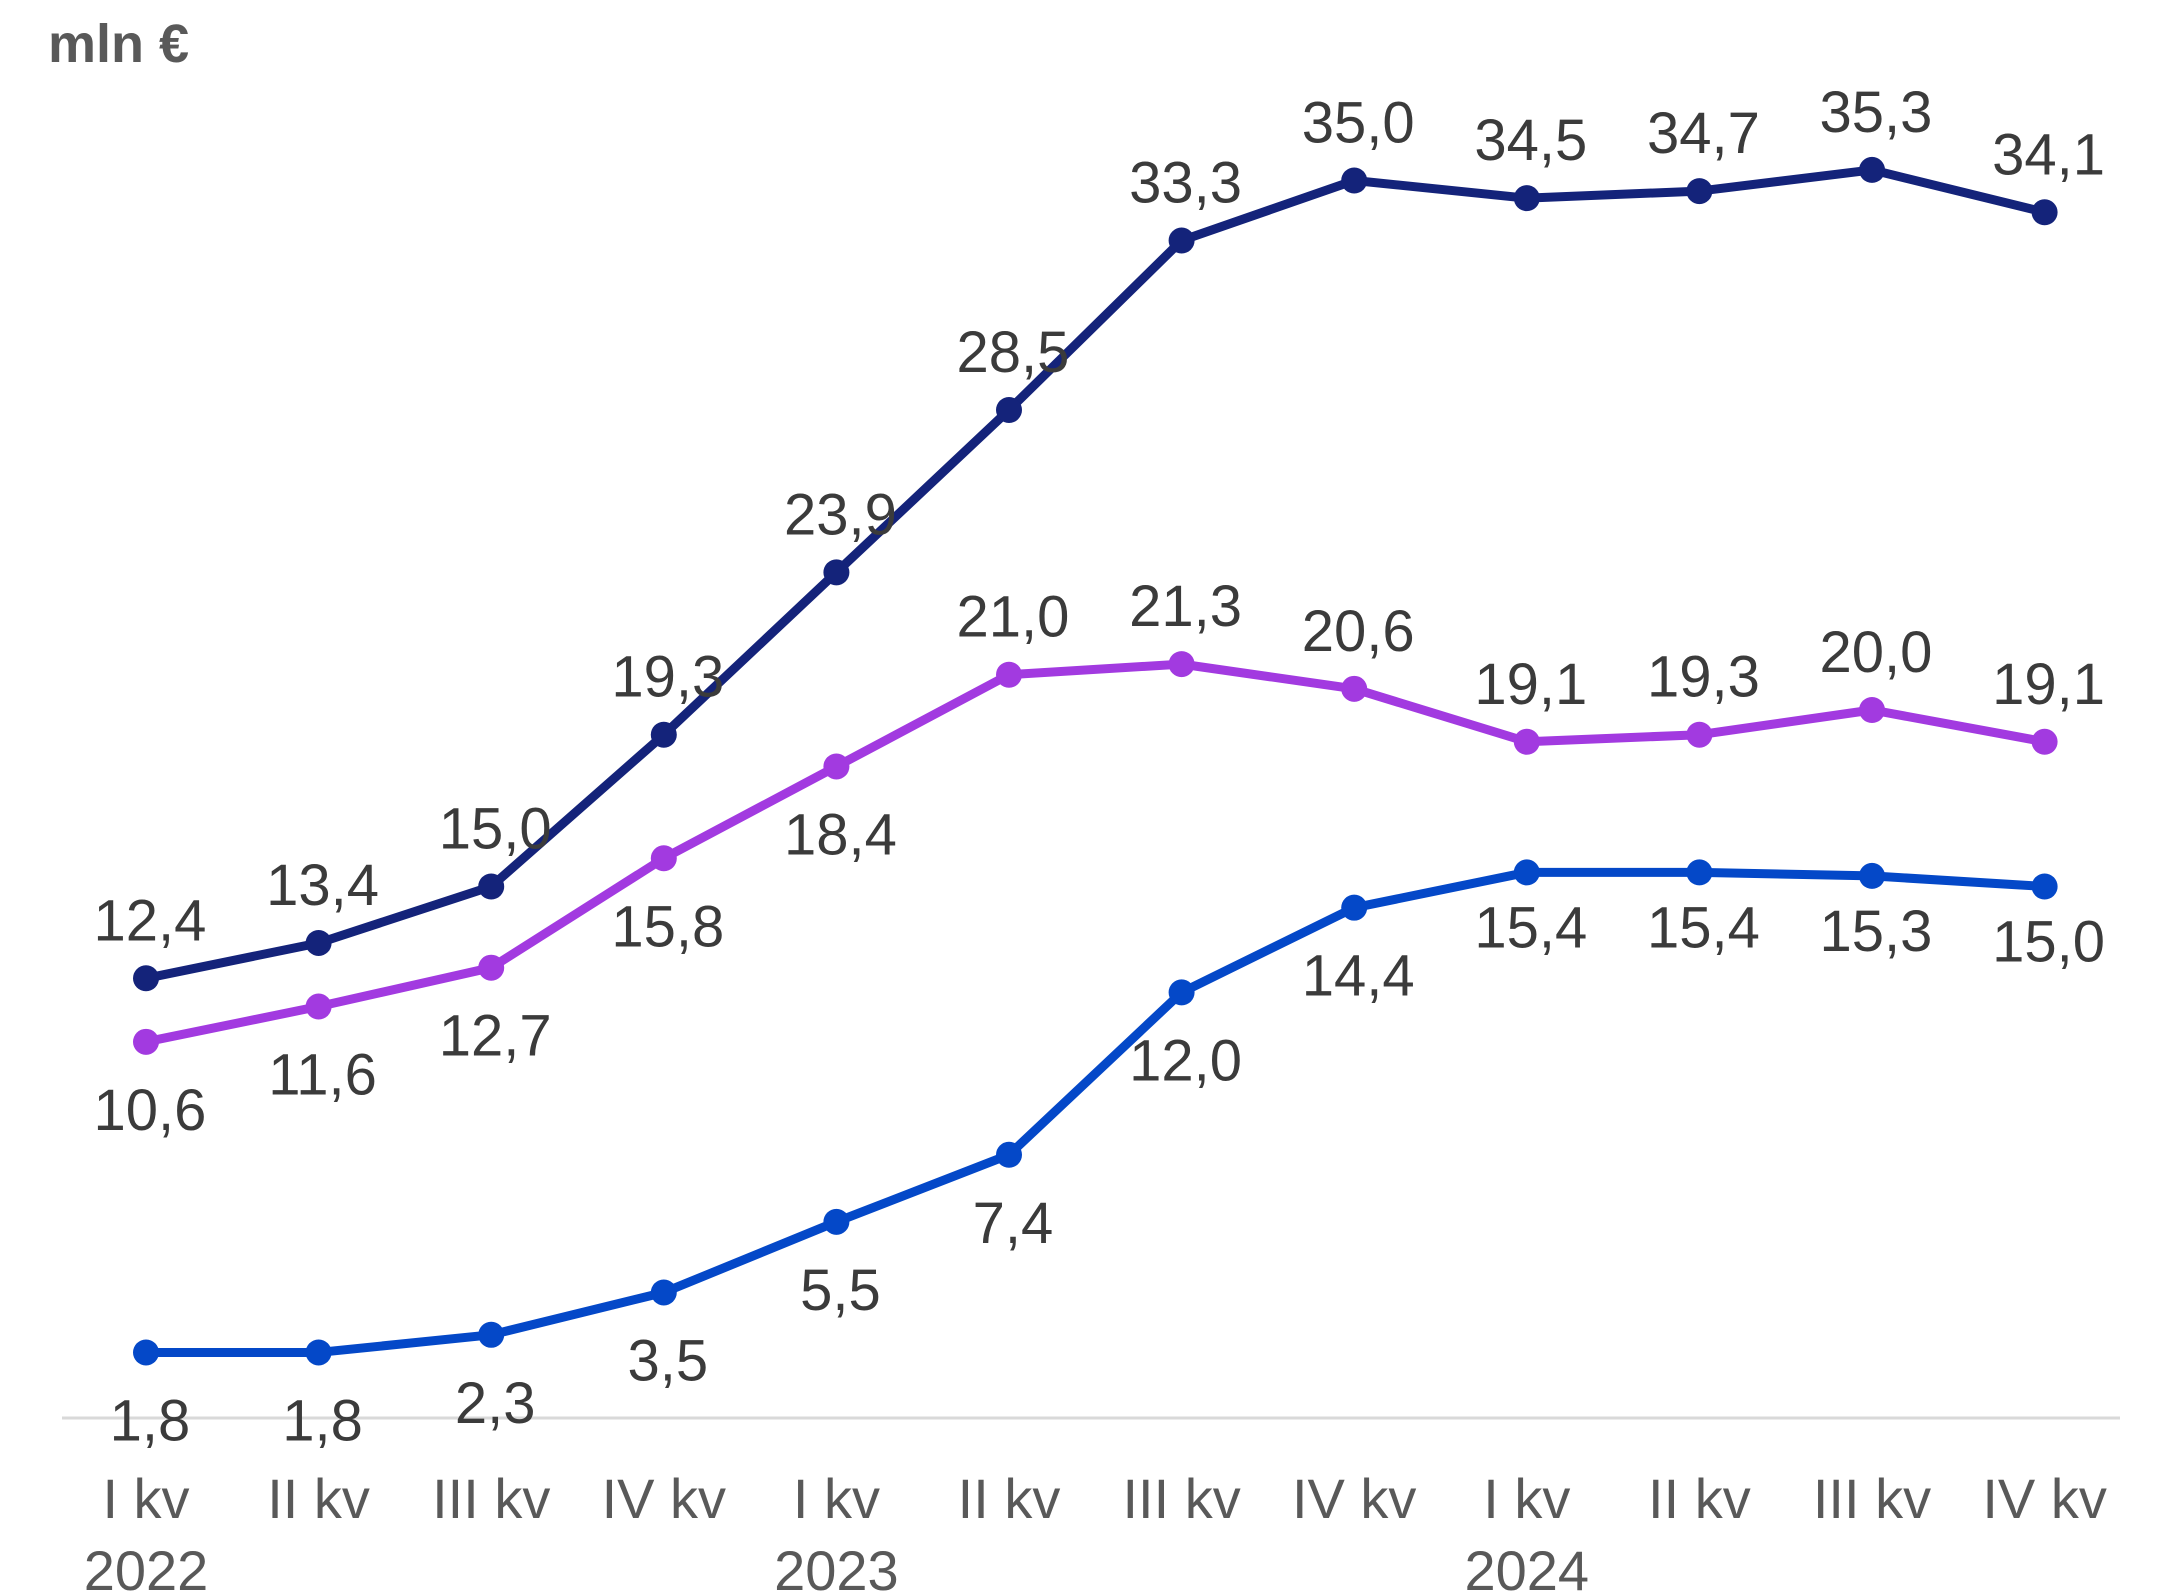  Describe the element at coordinates (1013, 352) in the screenshot. I see `series-1-data-label: 28,5` at that location.